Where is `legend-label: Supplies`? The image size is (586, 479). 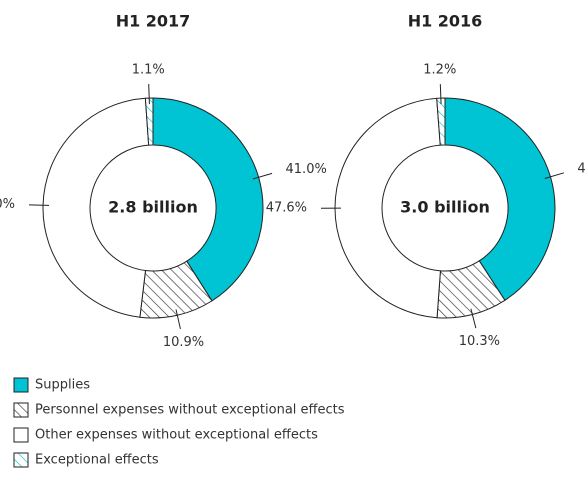
legend-label: Supplies is located at coordinates (62, 385).